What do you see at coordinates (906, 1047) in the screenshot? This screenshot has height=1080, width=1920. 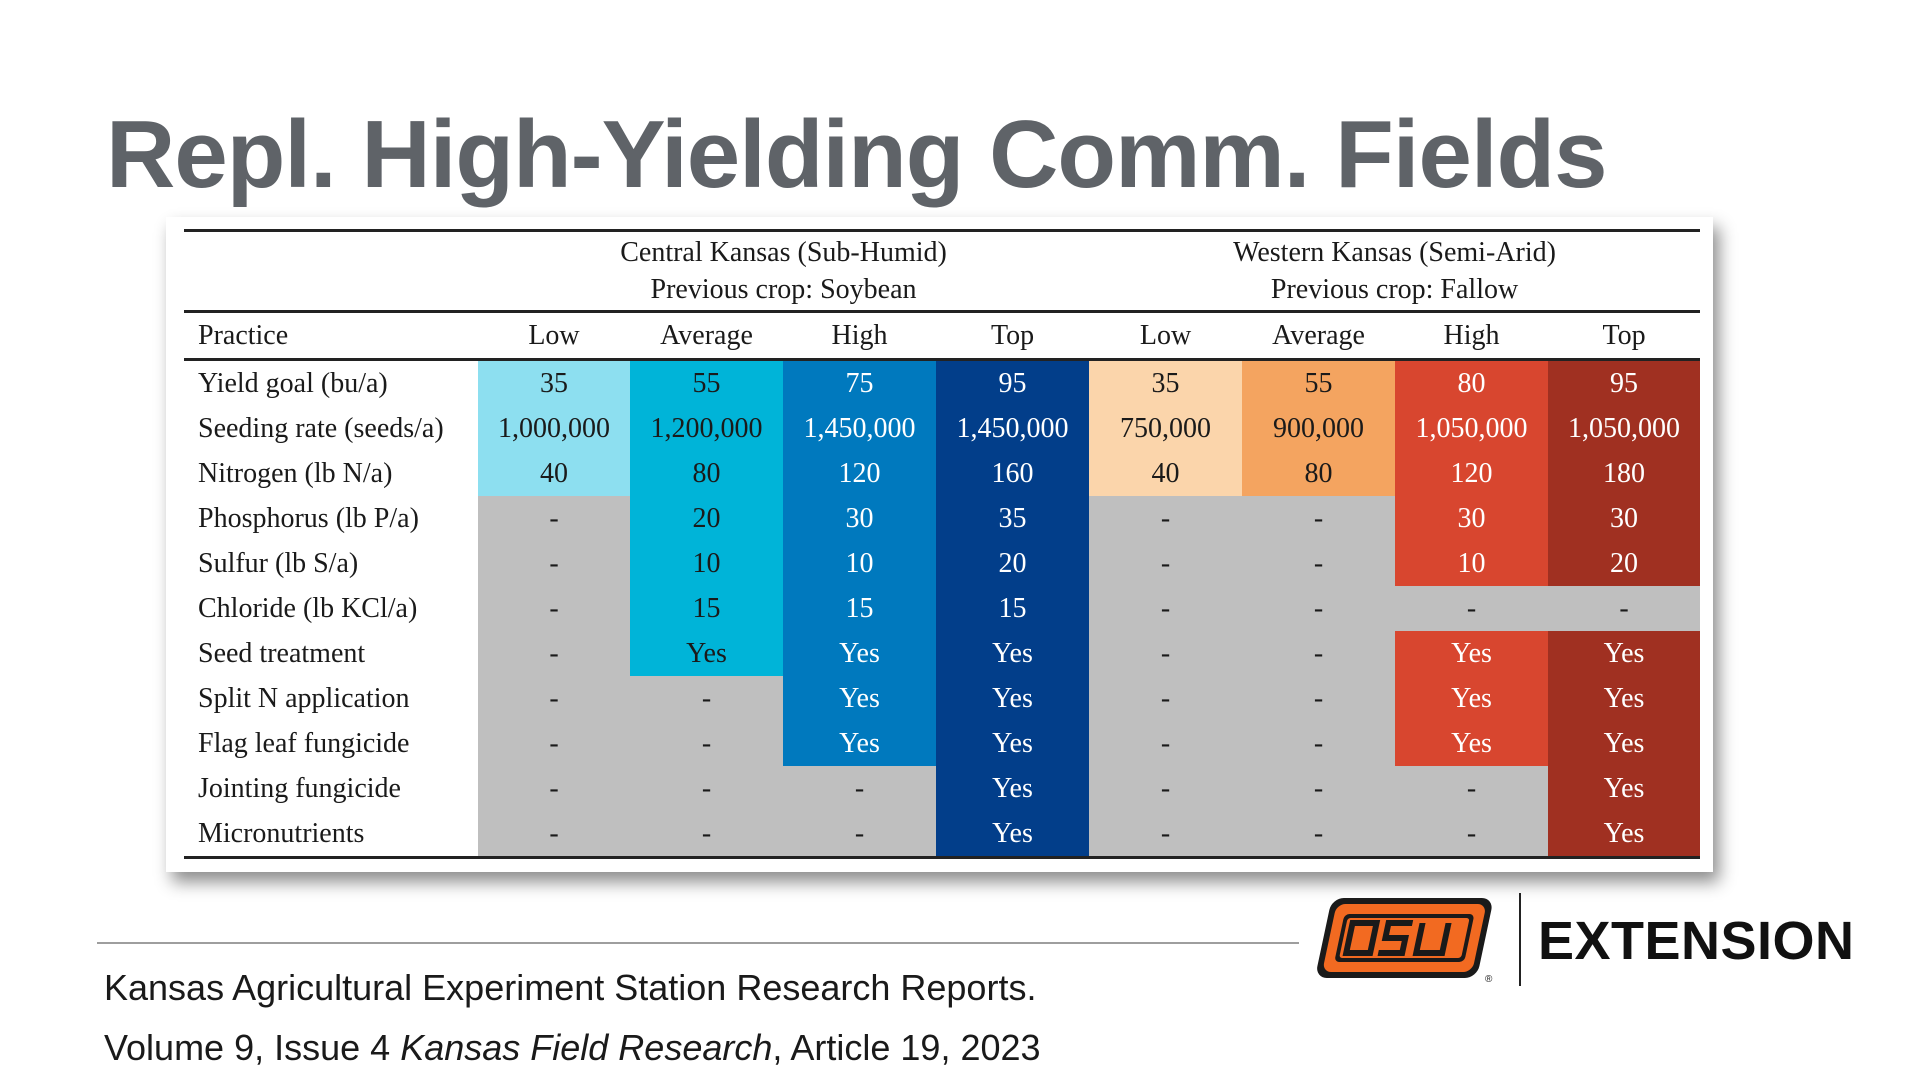 I see `citation-article: , Article 19, 2023` at bounding box center [906, 1047].